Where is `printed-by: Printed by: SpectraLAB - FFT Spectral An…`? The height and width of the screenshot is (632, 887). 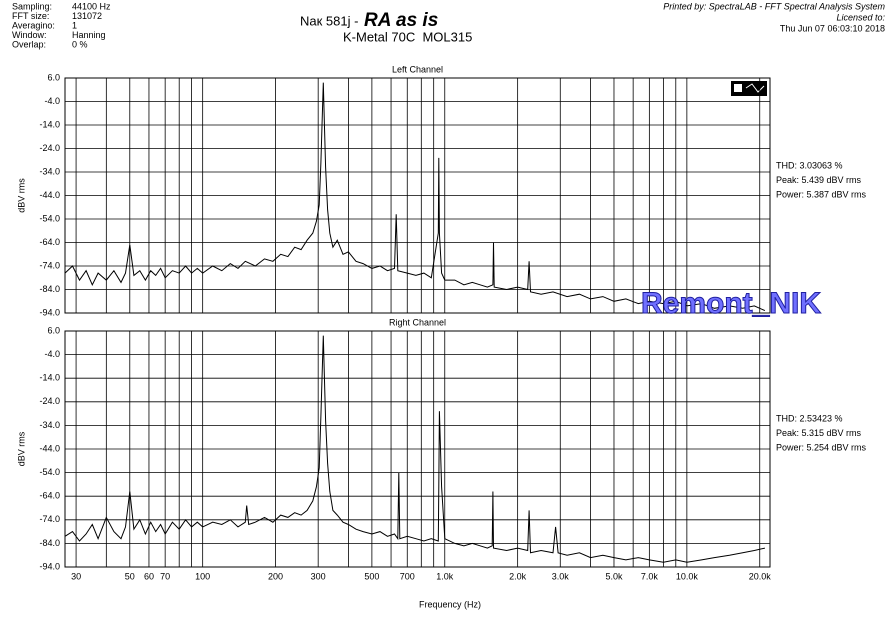
printed-by: Printed by: SpectraLAB - FFT Spectral An… is located at coordinates (774, 6).